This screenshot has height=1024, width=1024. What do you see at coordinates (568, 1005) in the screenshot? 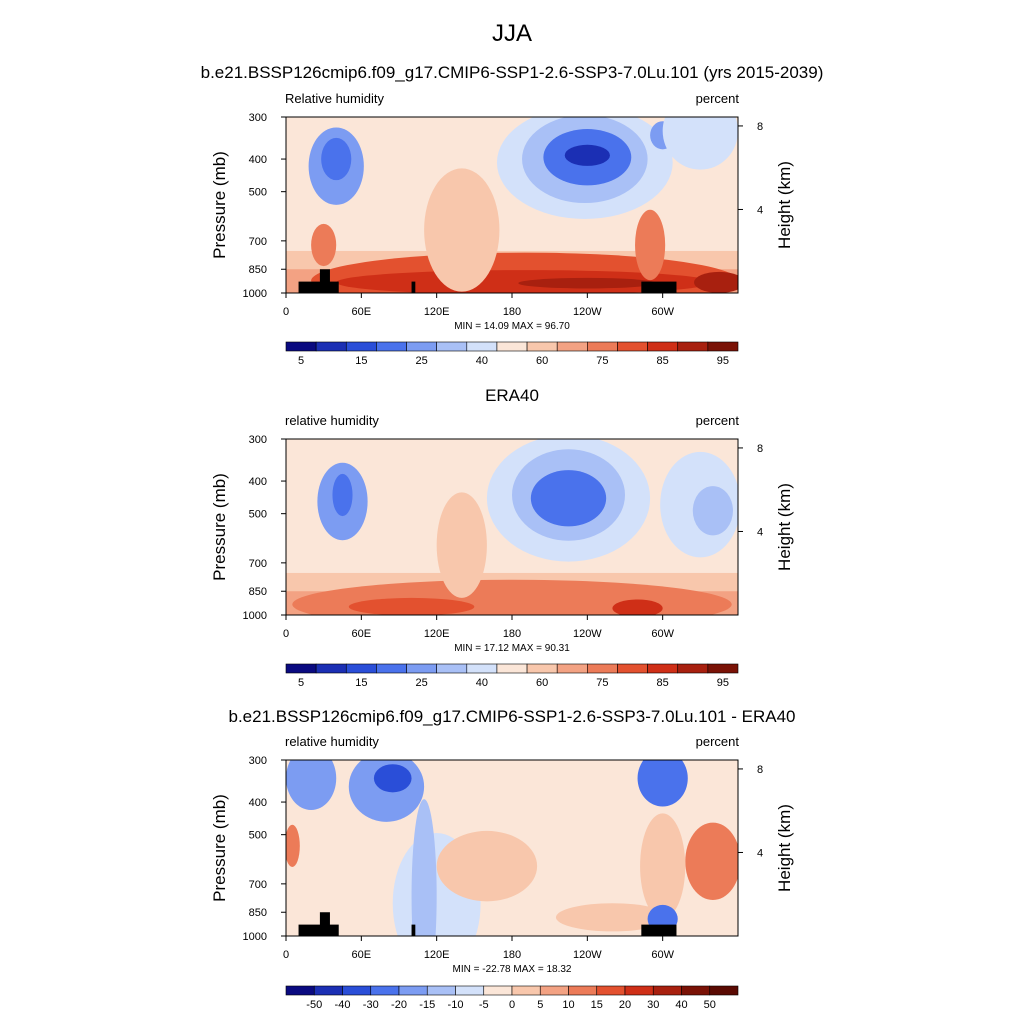
I see `colorbar-label: 10` at bounding box center [568, 1005].